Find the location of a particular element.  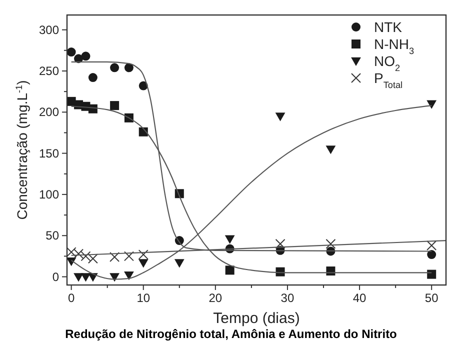

x-tick-label: 40 is located at coordinates (359, 298).